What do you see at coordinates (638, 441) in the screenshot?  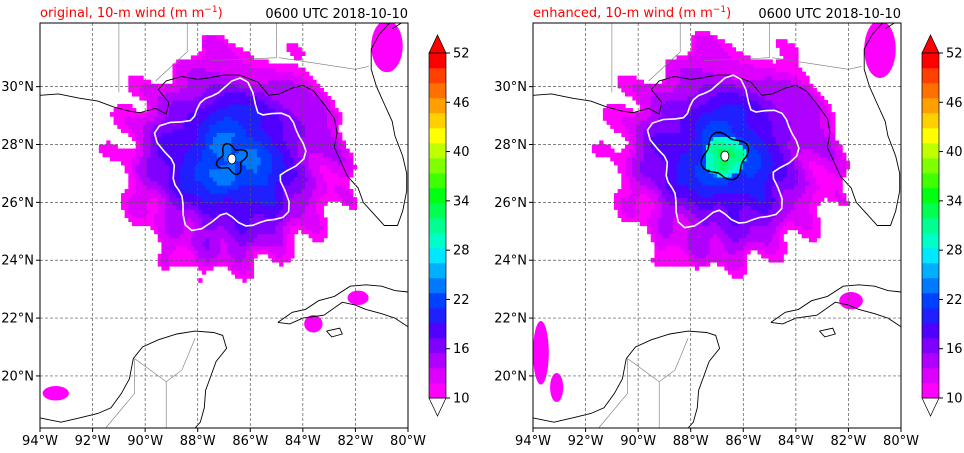 I see `x-tick-label: 90°W` at bounding box center [638, 441].